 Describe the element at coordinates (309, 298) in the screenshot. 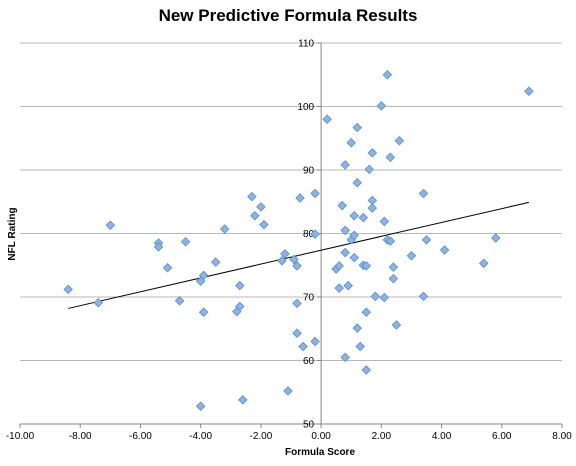

I see `y-tick-label: 70` at that location.